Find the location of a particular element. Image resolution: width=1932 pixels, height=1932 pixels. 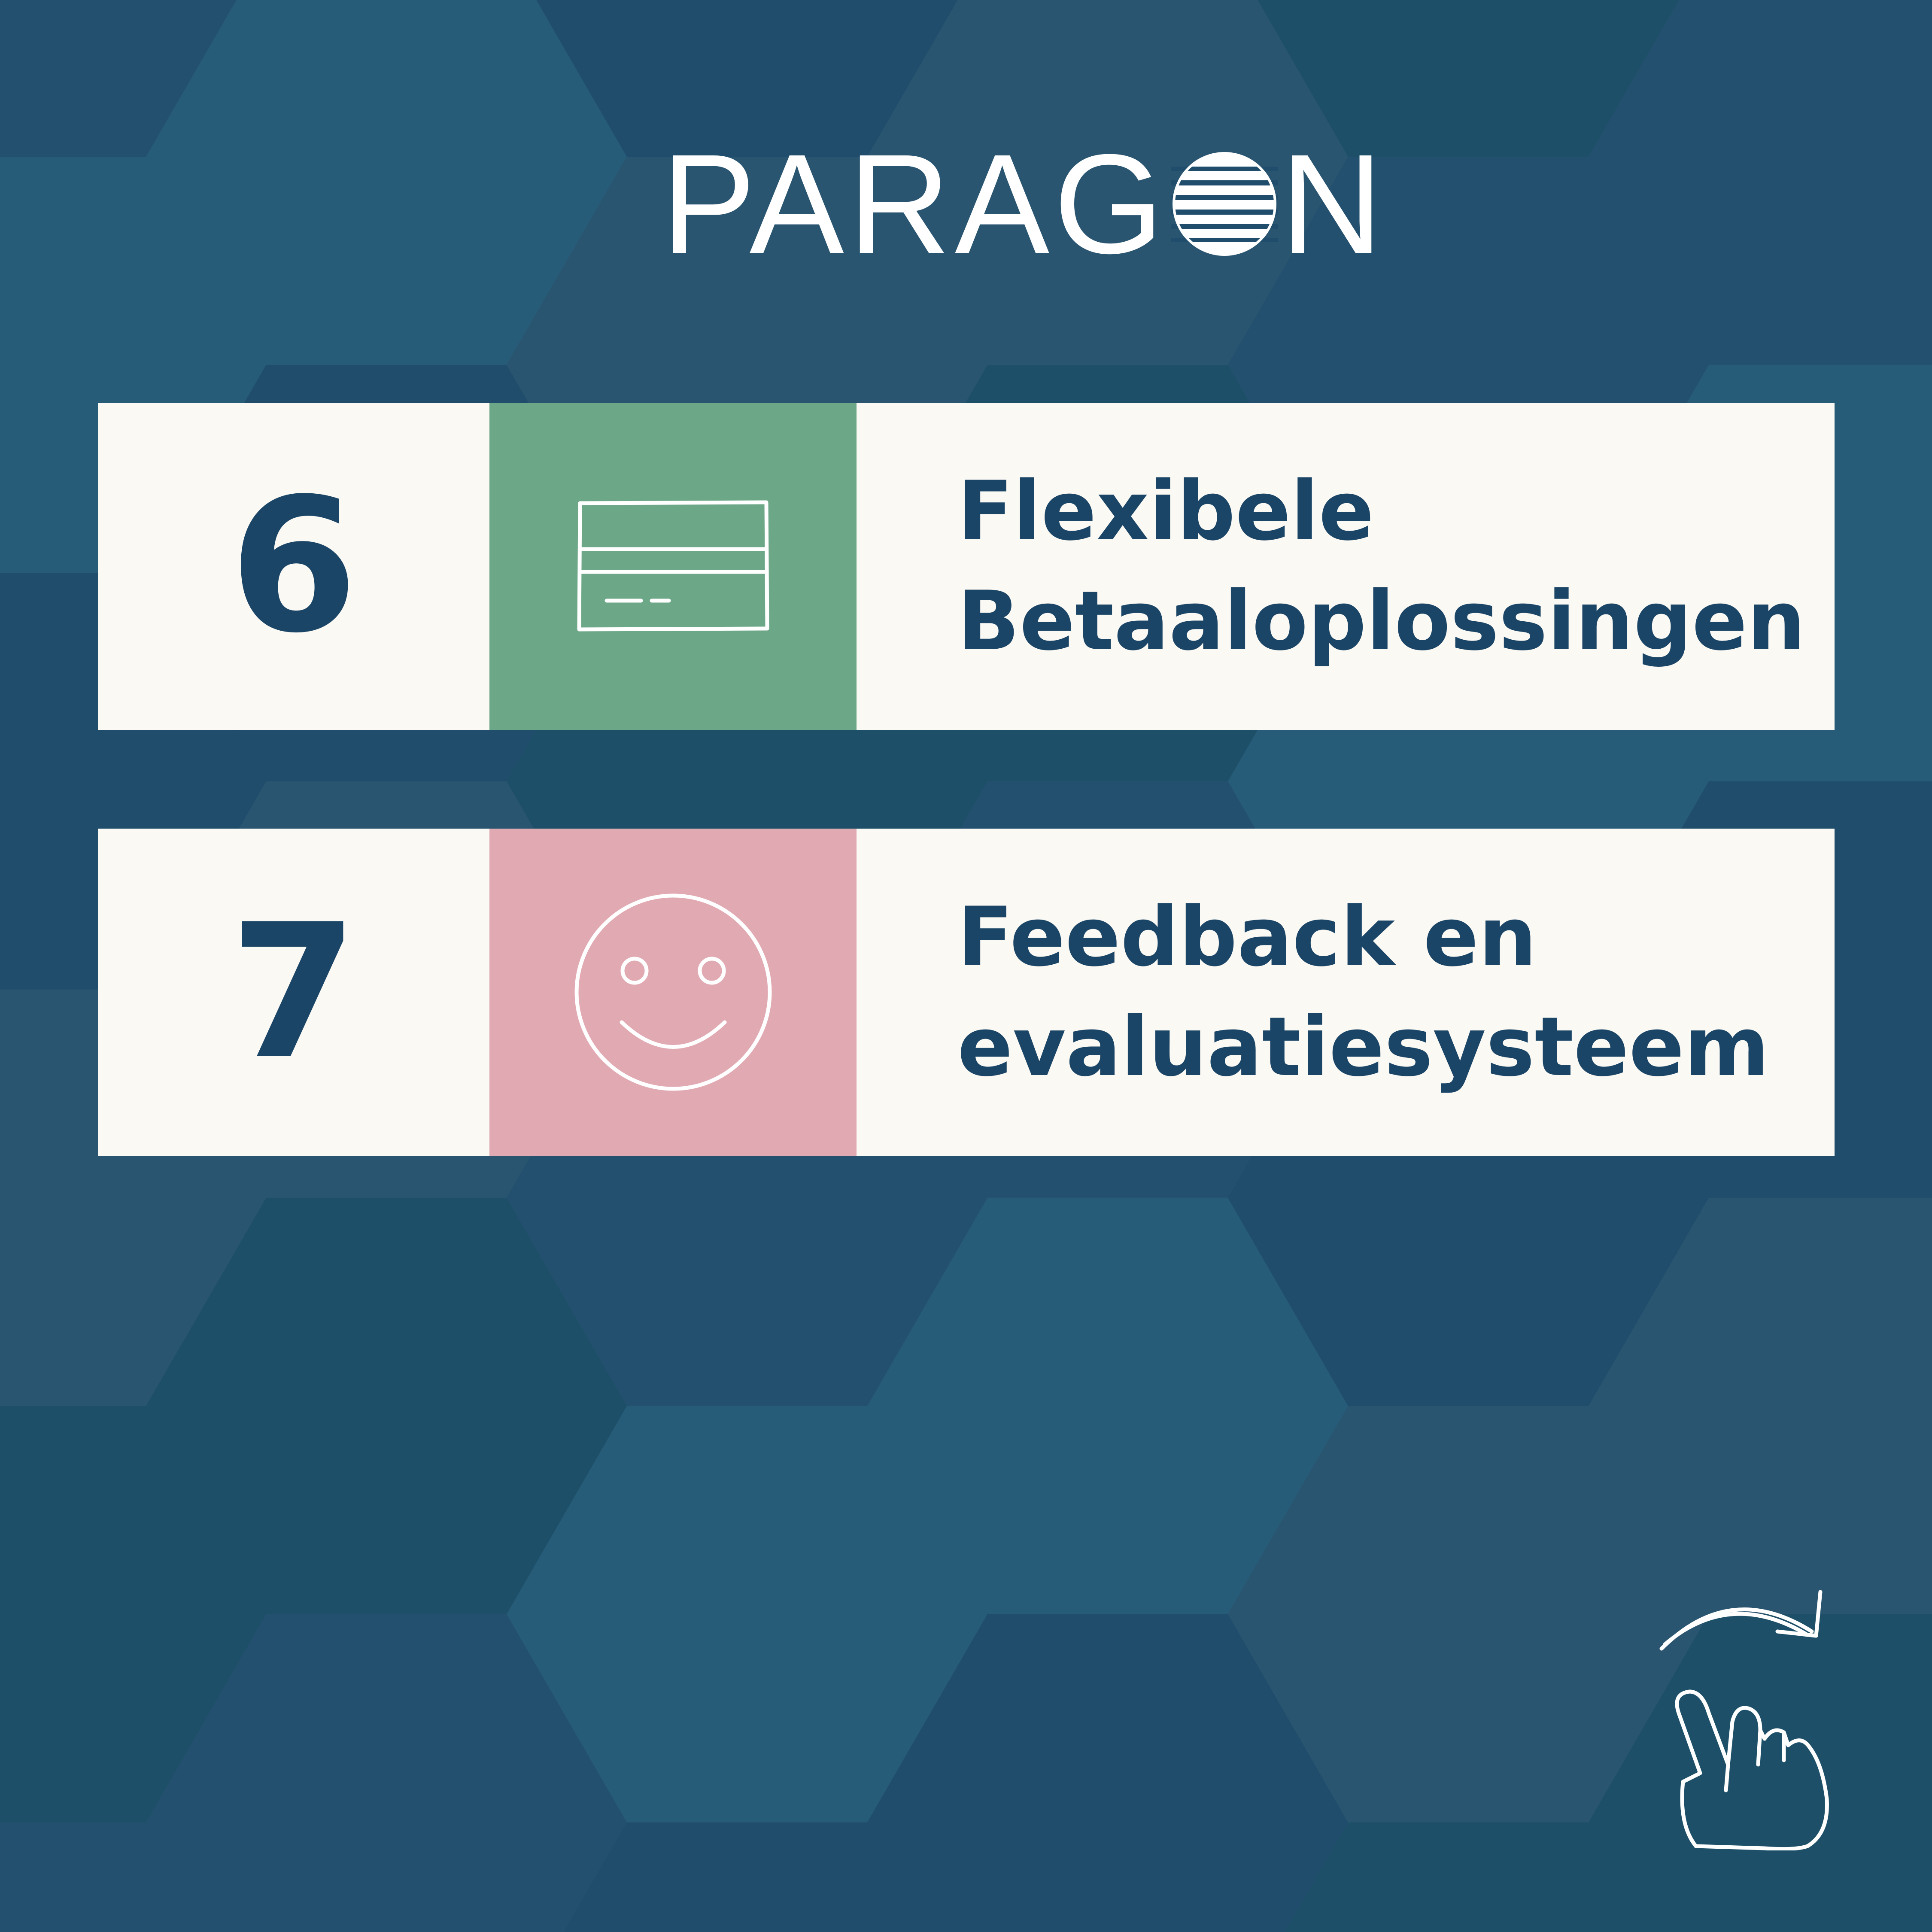

feature-number-cell: 7 is located at coordinates (293, 992).